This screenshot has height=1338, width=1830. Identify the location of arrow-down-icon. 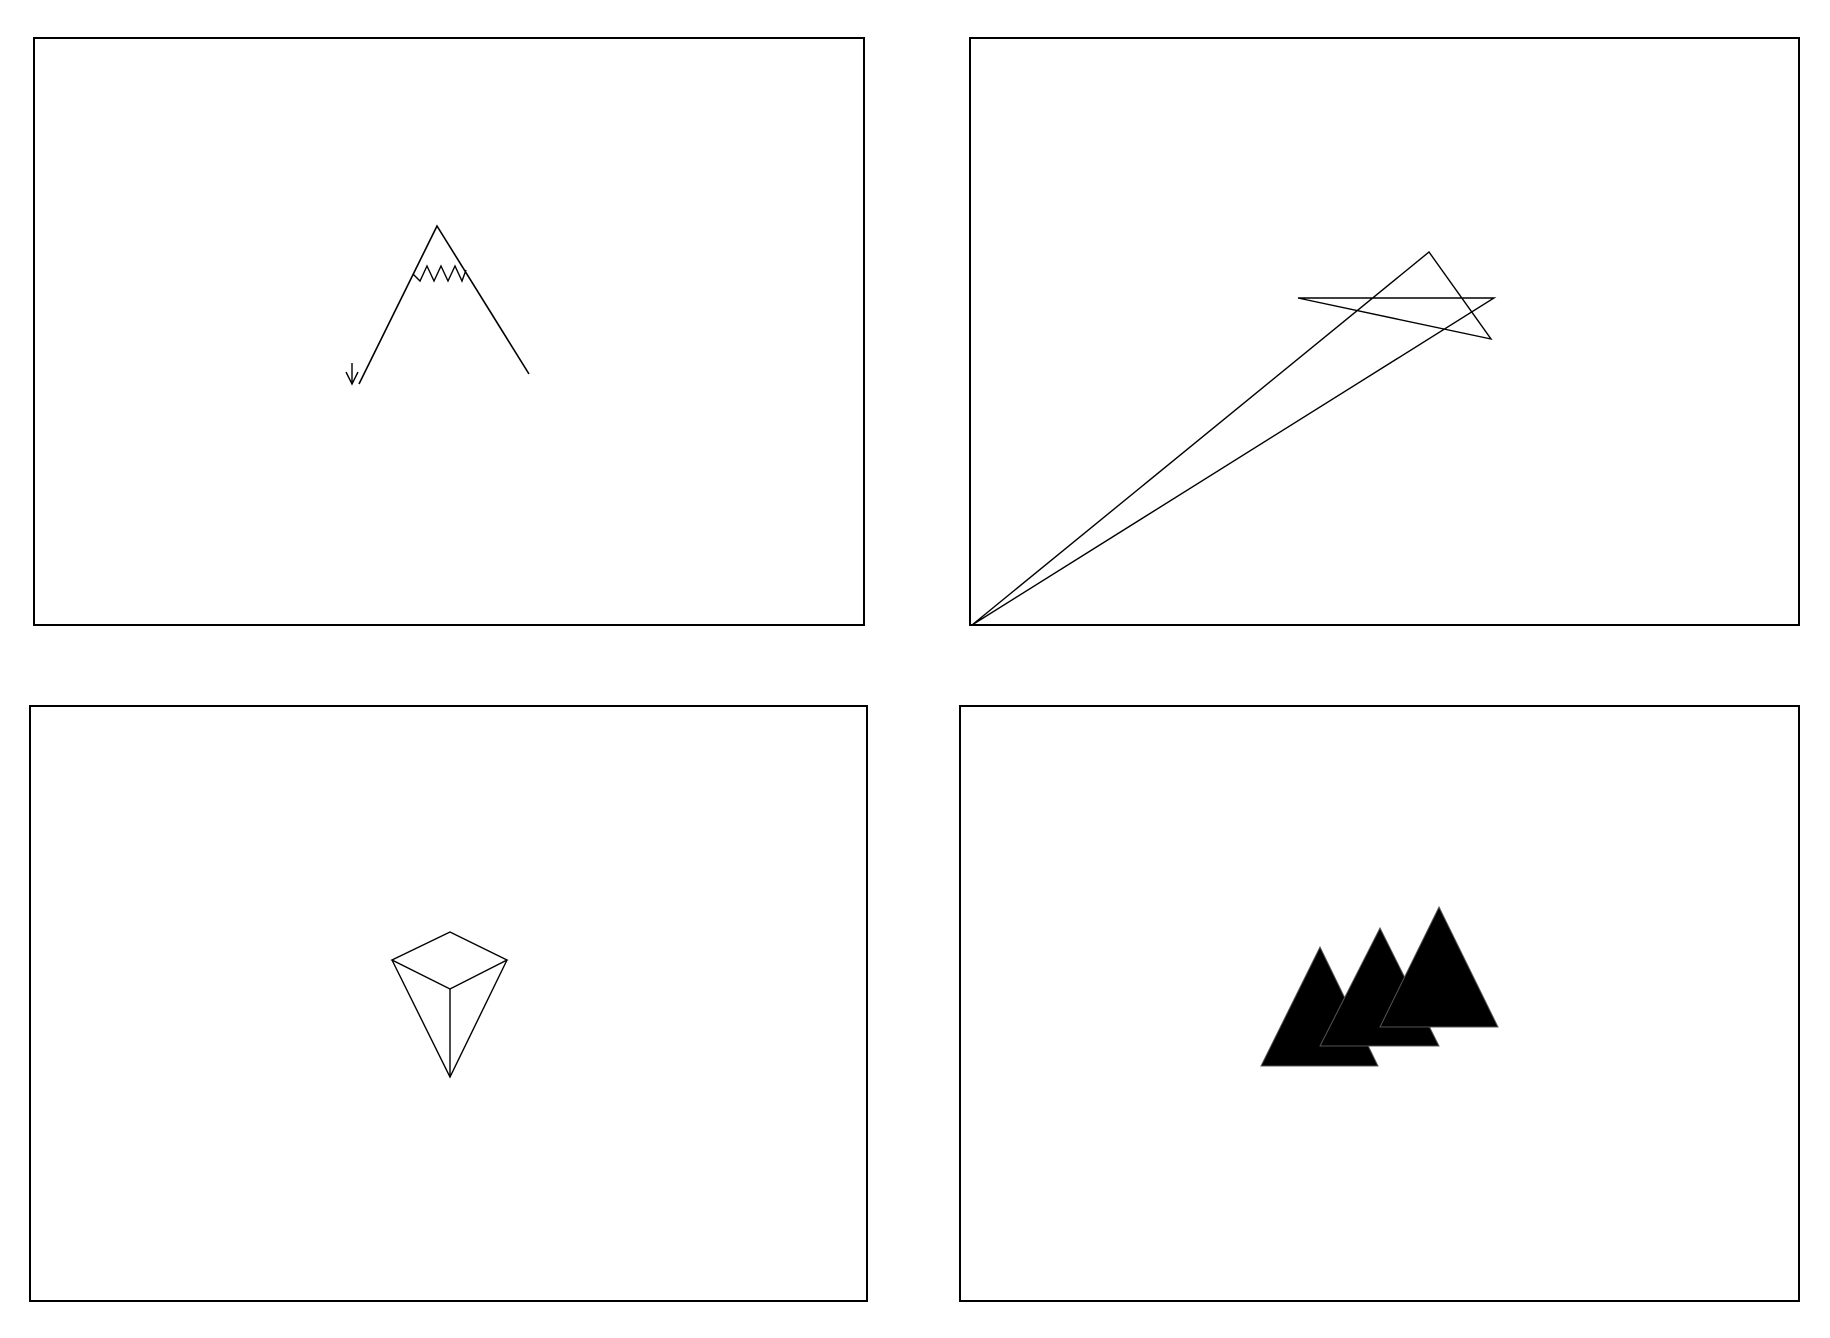
(352, 374).